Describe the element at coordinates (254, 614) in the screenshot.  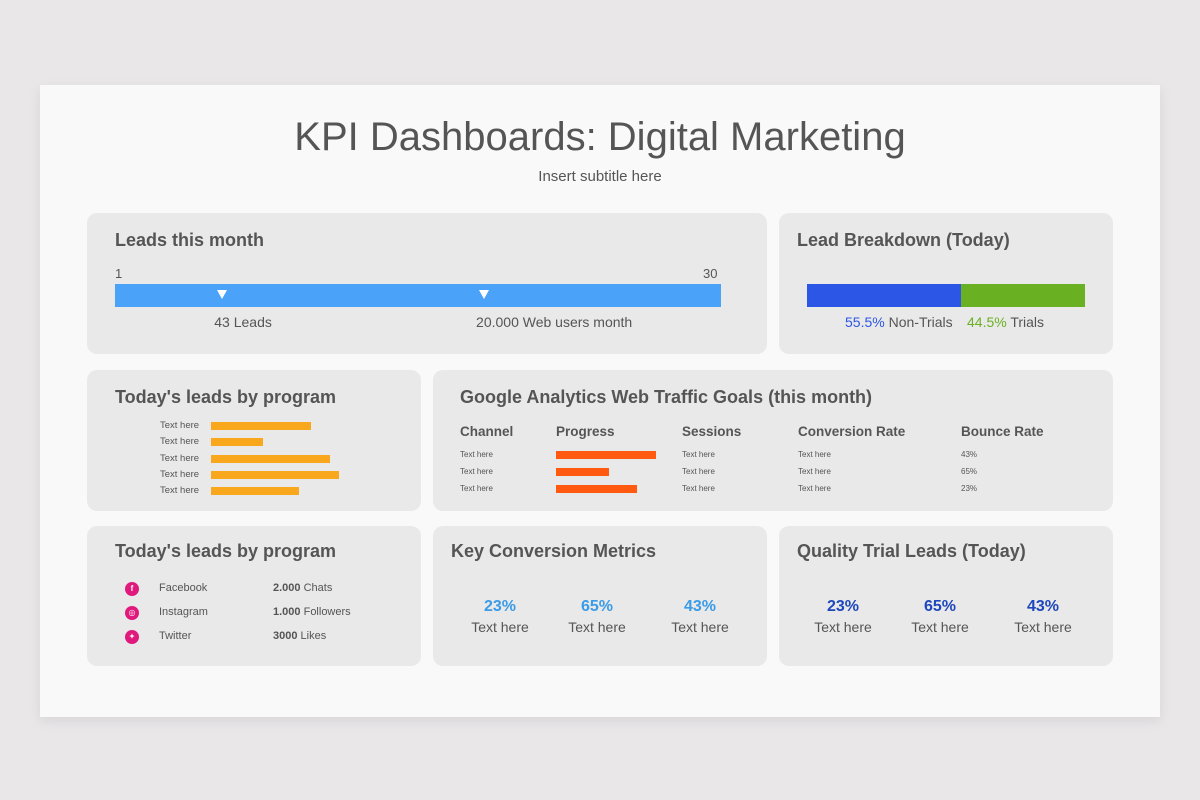
I see `social-row: ◎ Instagram 1.000 Followers` at that location.